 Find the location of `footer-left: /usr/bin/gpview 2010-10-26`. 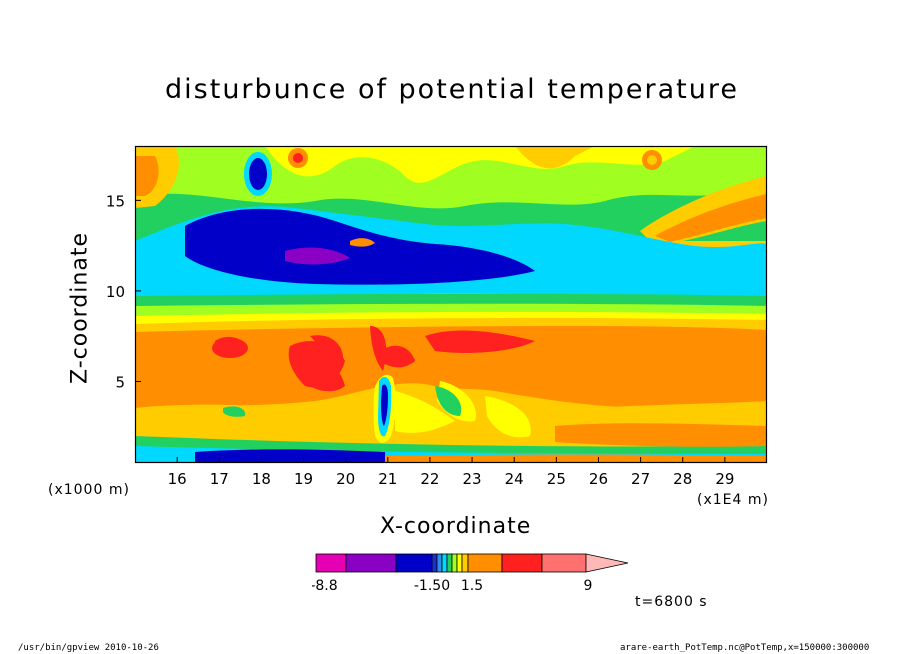

footer-left: /usr/bin/gpview 2010-10-26 is located at coordinates (88, 648).